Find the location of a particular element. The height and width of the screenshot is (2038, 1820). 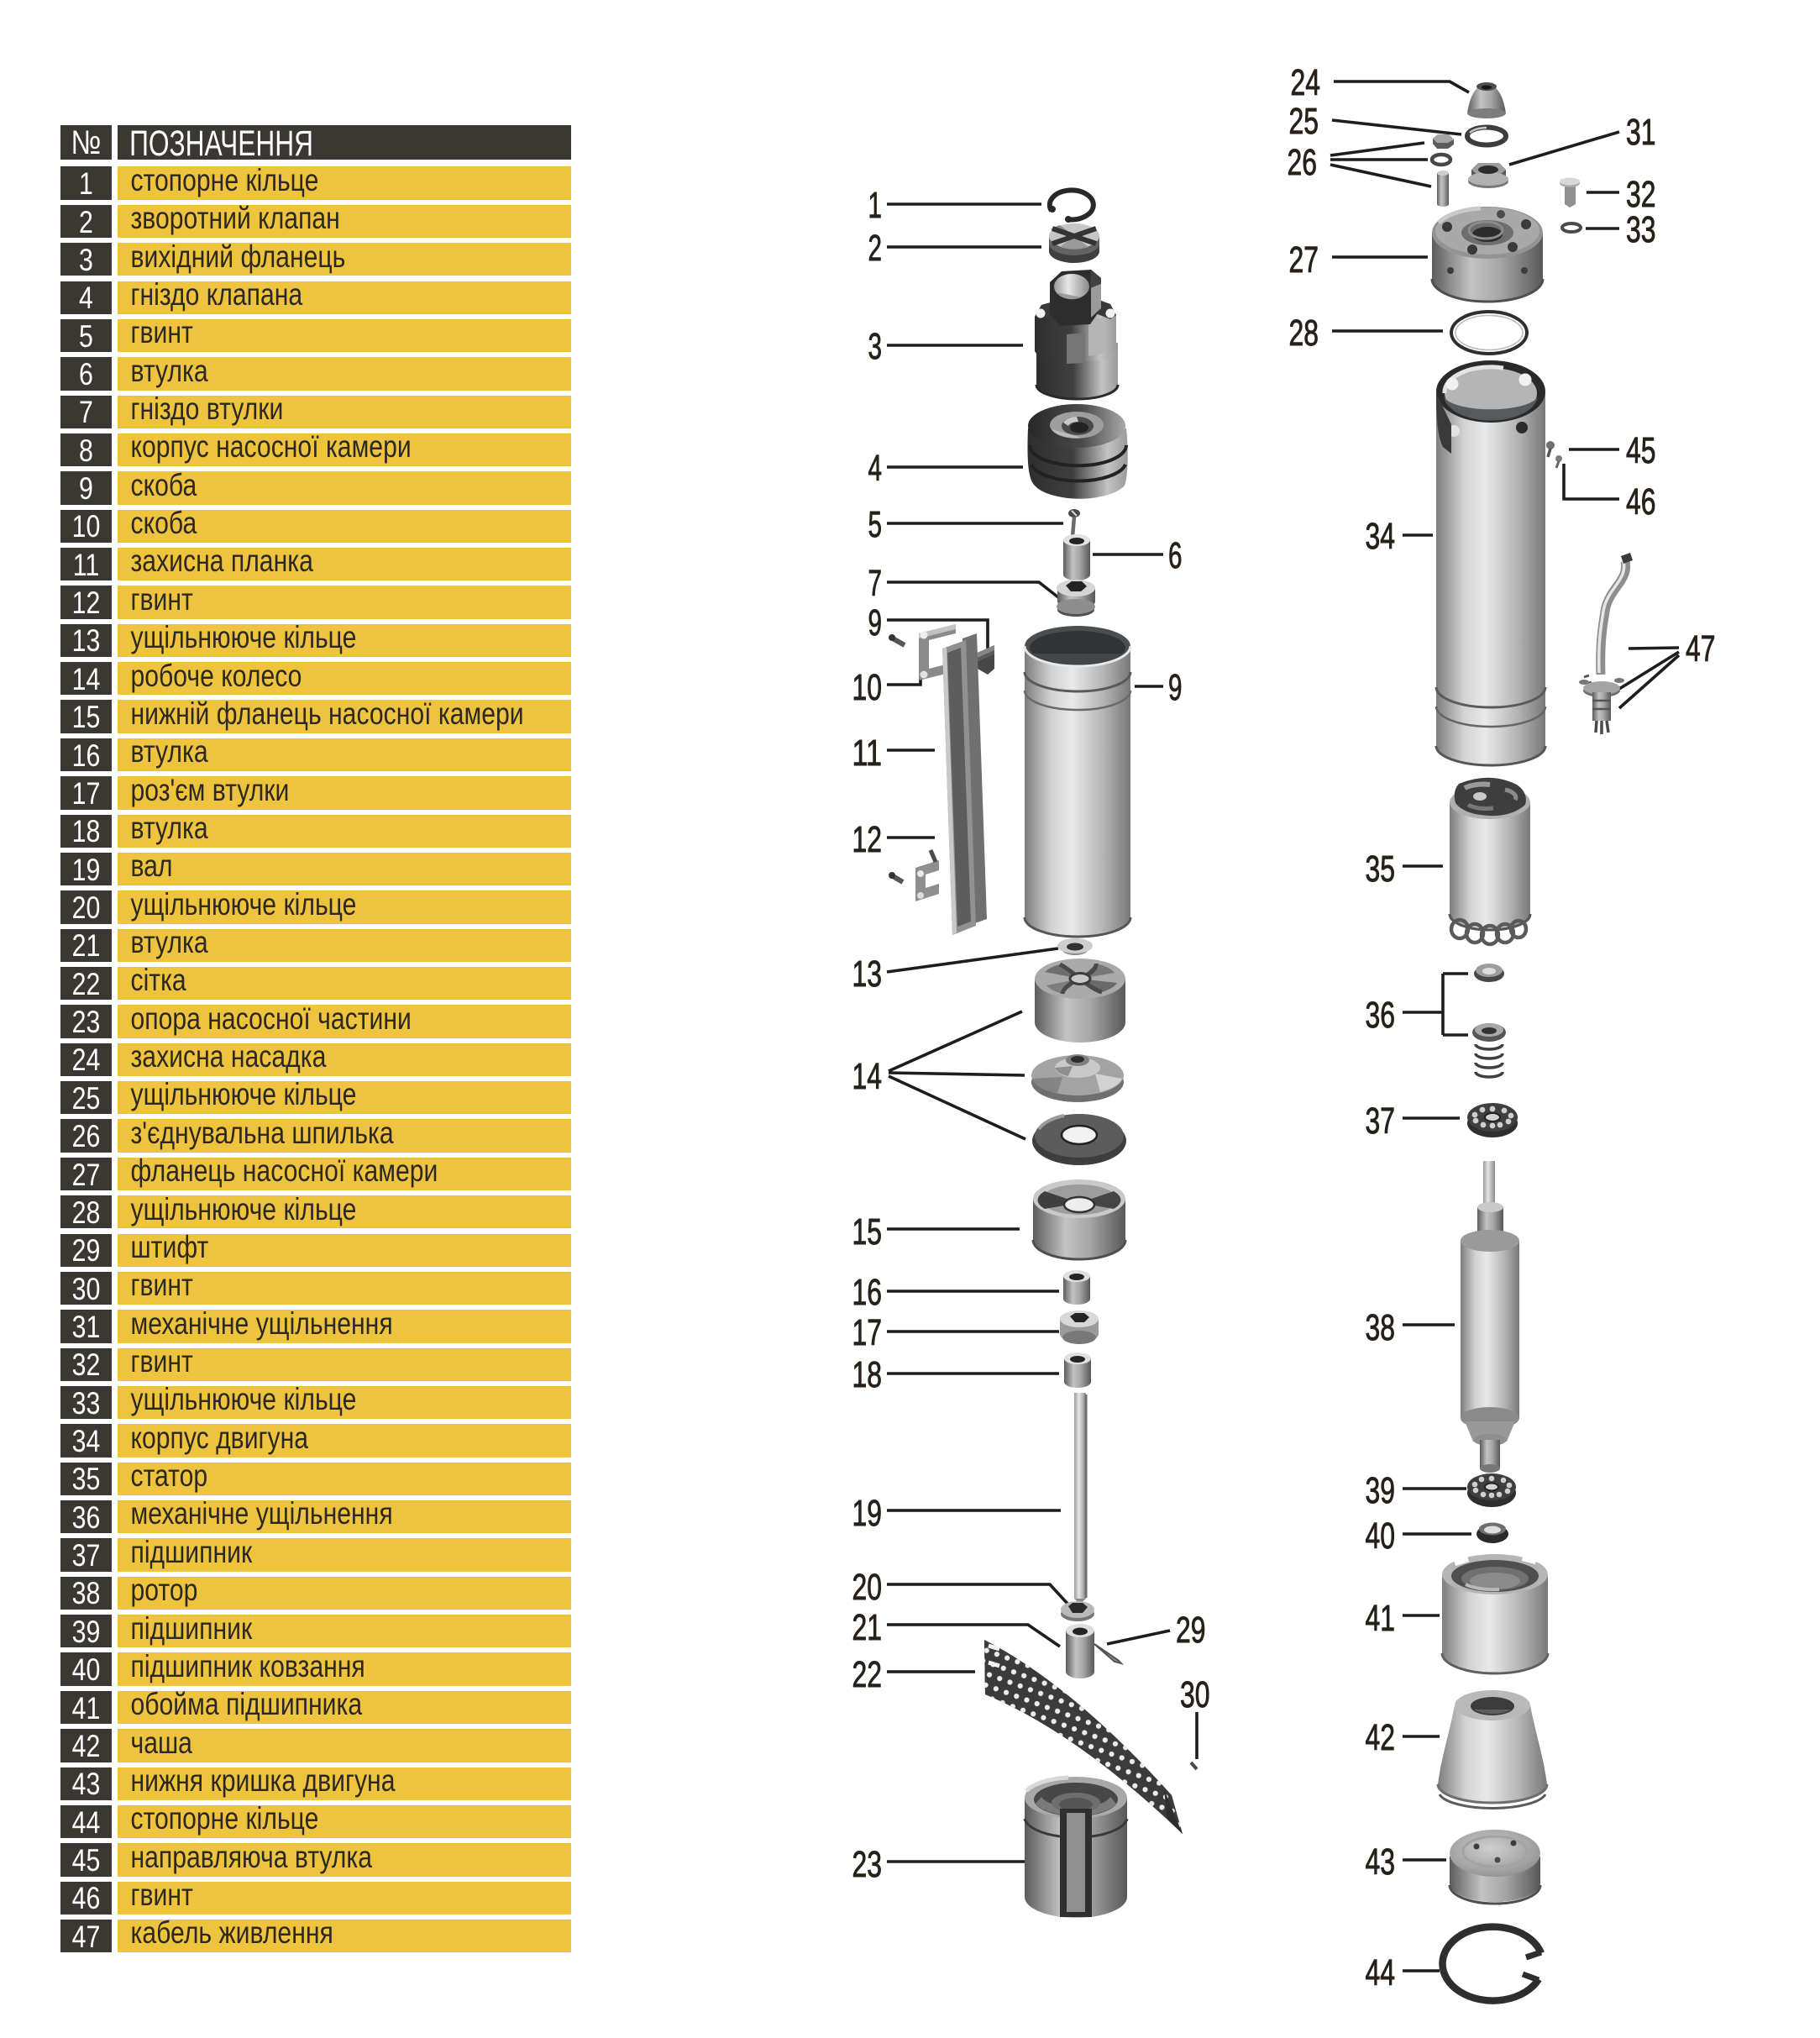

svg-text: 37 is located at coordinates (1381, 1121).